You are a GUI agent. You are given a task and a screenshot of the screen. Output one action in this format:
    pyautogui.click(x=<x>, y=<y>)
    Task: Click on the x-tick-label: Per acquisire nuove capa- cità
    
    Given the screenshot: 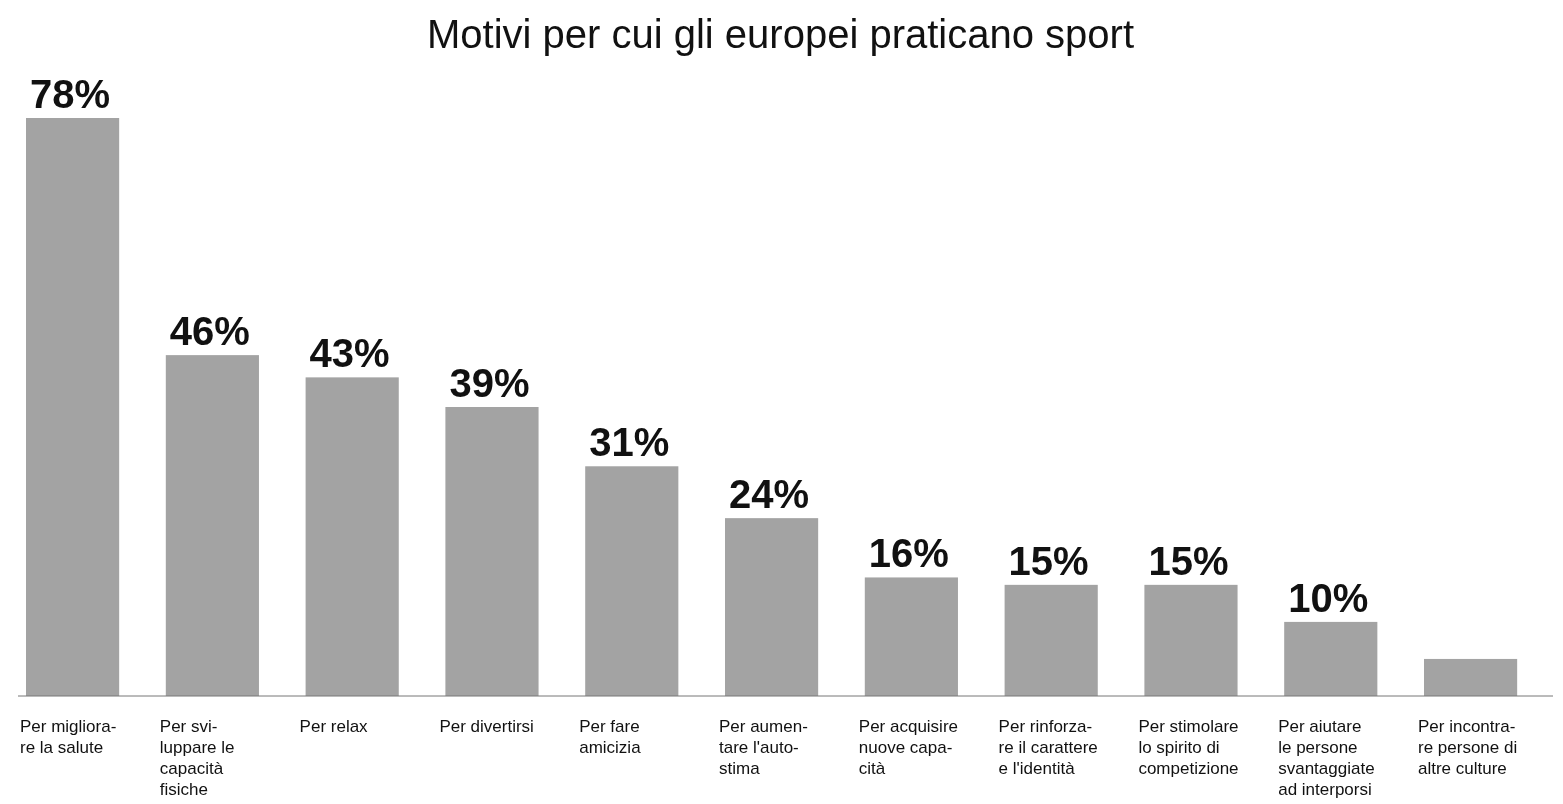 What is the action you would take?
    pyautogui.click(x=908, y=747)
    